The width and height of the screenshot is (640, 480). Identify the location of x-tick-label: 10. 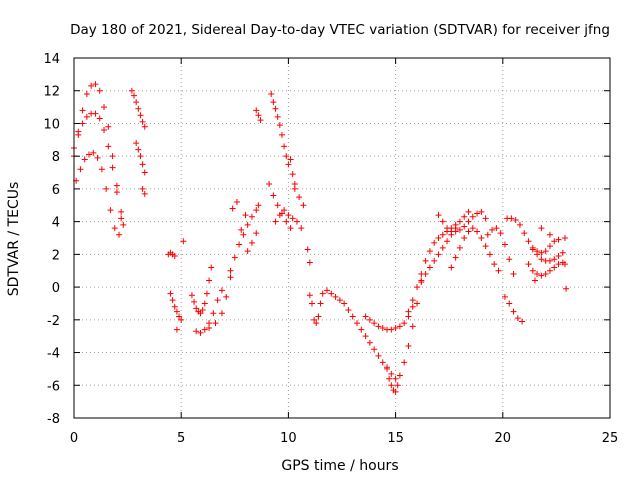
(288, 438).